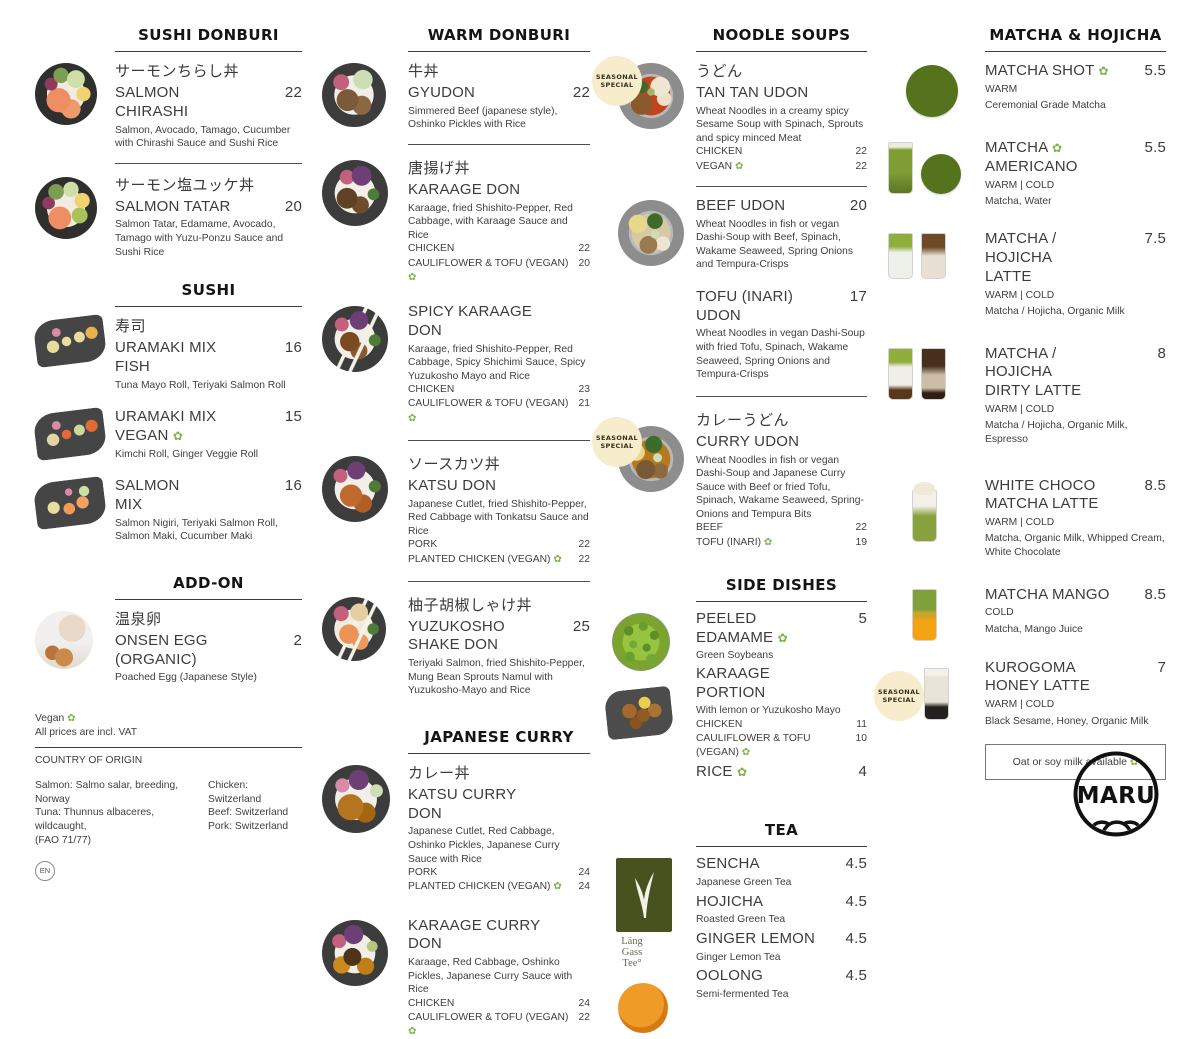 This screenshot has width=1200, height=1039. What do you see at coordinates (470, 605) in the screenshot?
I see `item-name-jp: 柚子胡椒しゃけ丼` at bounding box center [470, 605].